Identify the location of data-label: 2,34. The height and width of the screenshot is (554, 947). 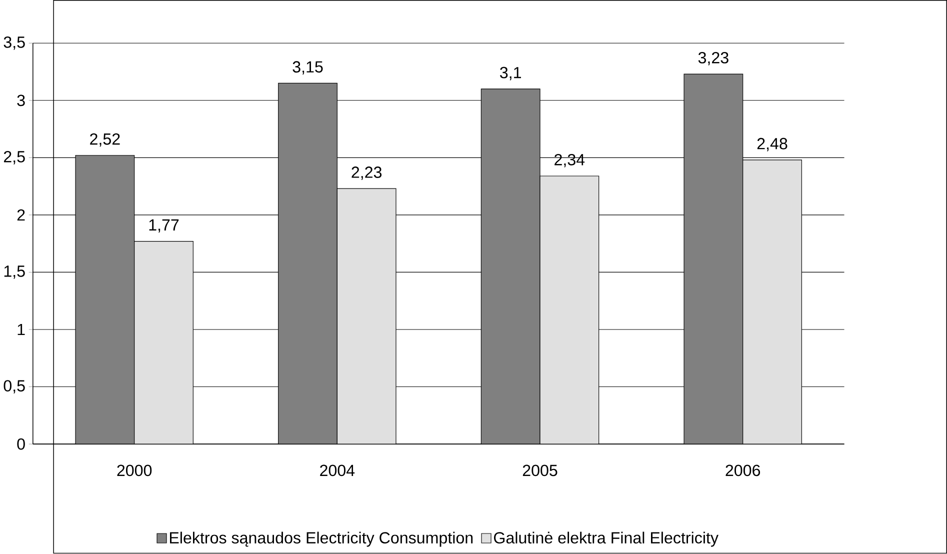
(569, 161).